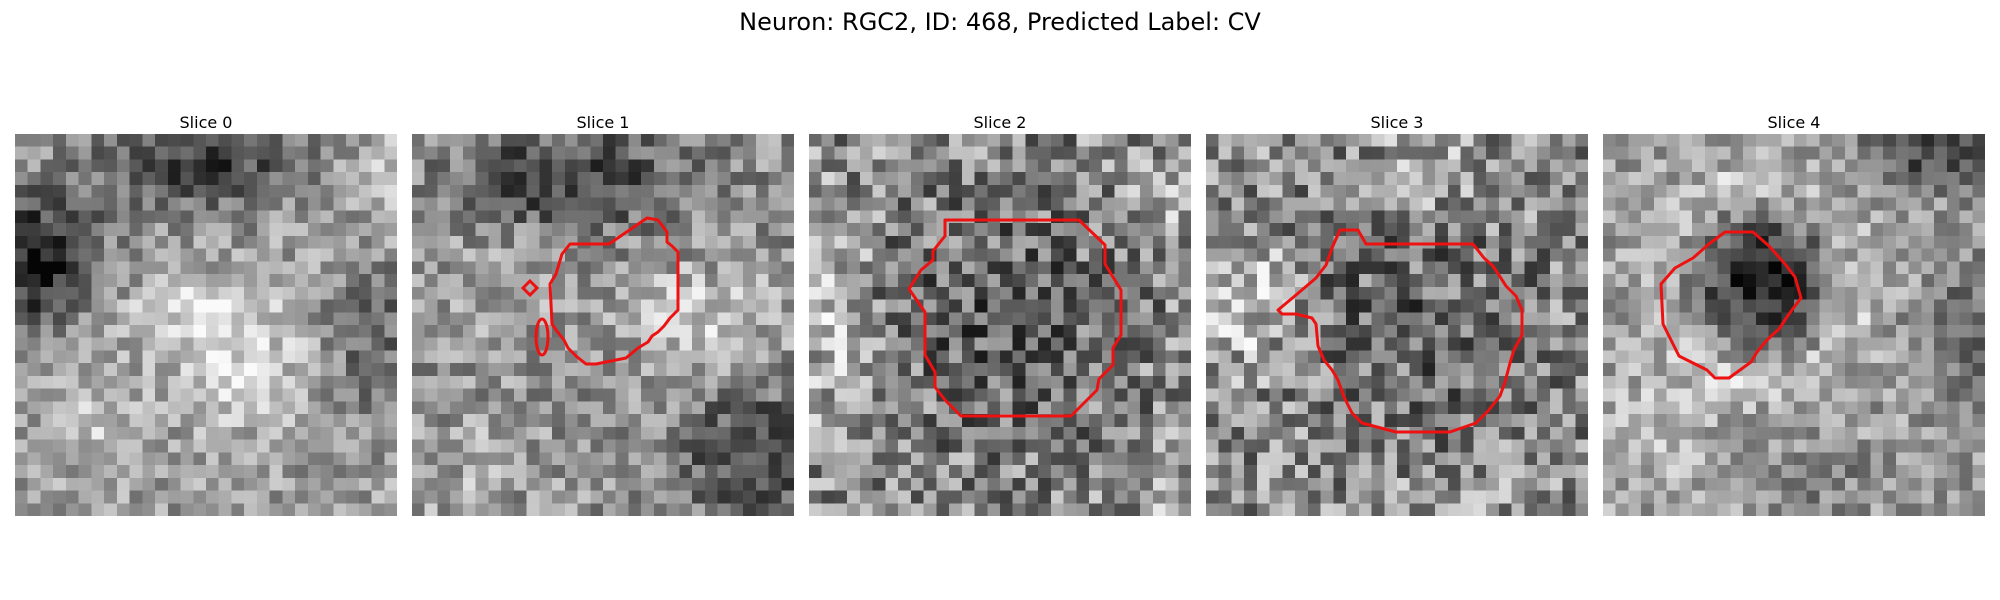 The height and width of the screenshot is (600, 2000). Describe the element at coordinates (1794, 122) in the screenshot. I see `slice-title: Slice 4` at that location.